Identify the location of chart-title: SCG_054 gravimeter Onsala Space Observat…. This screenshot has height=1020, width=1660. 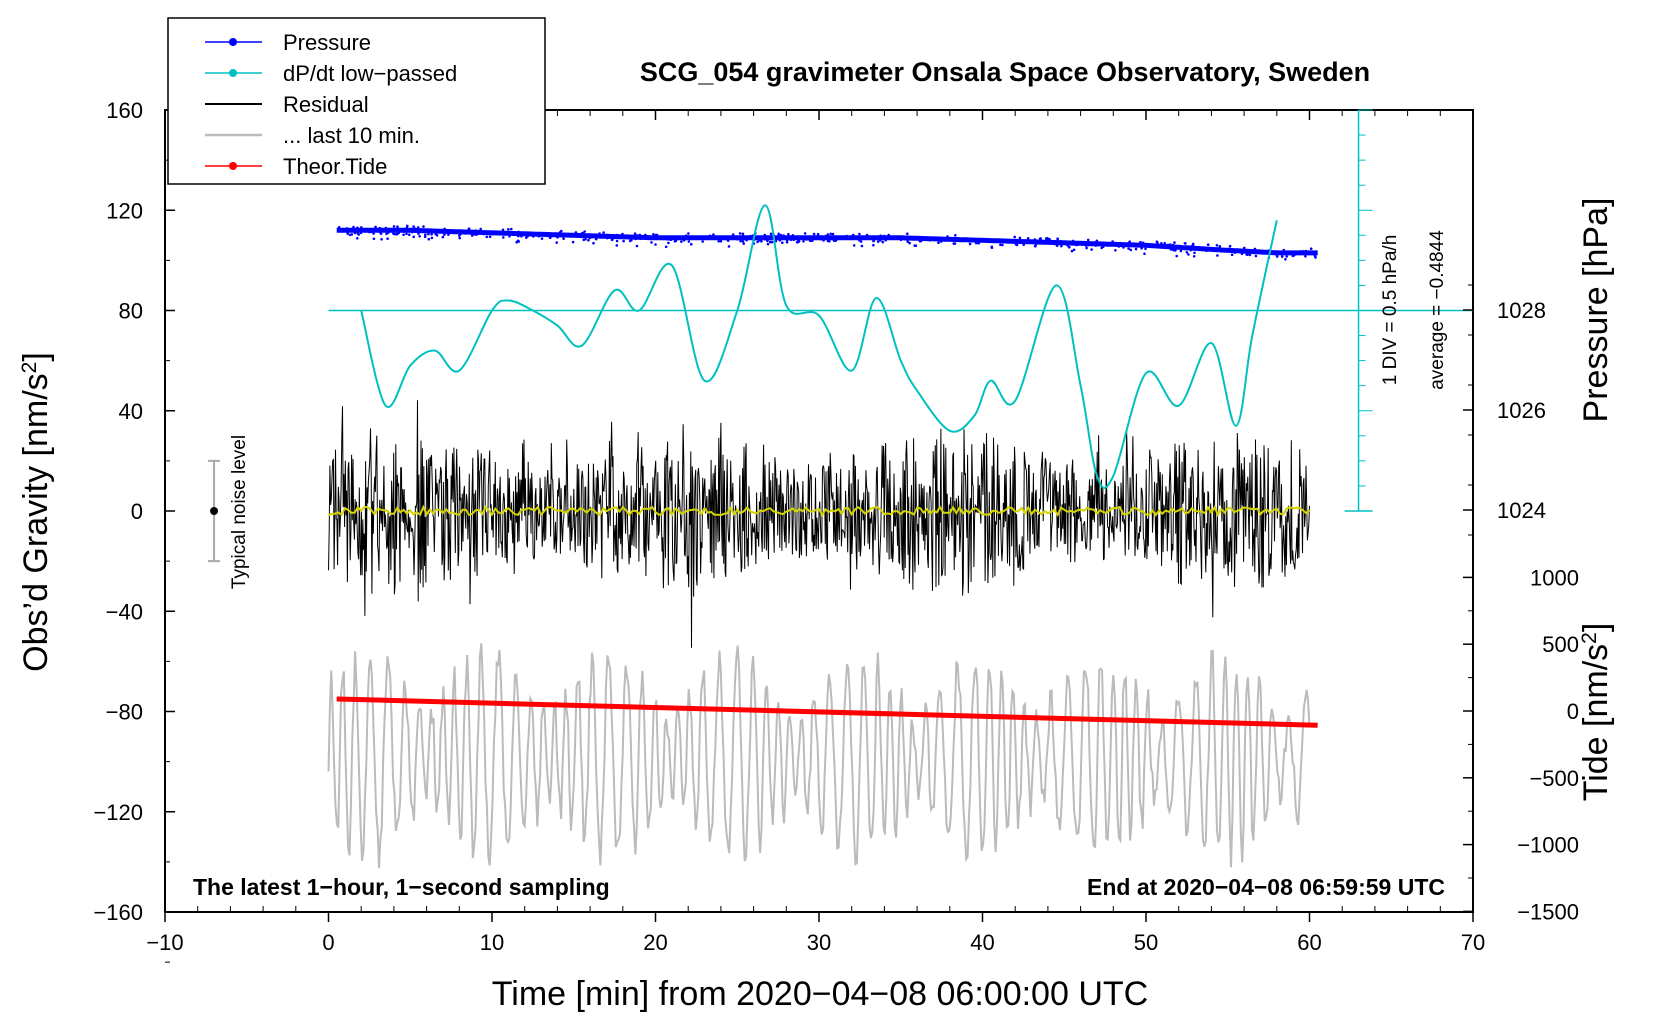
(1005, 72).